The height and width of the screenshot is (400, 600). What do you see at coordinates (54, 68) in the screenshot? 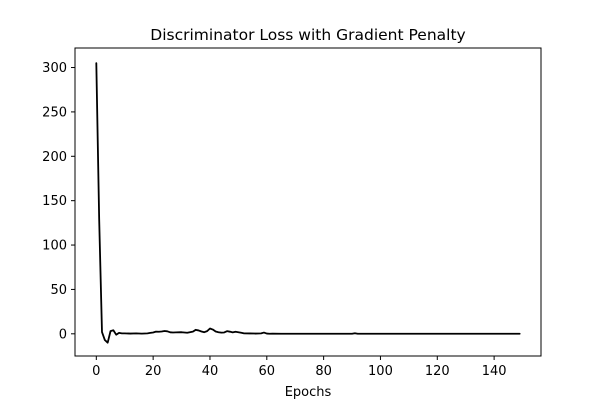
I see `y-tick-label: 300` at bounding box center [54, 68].